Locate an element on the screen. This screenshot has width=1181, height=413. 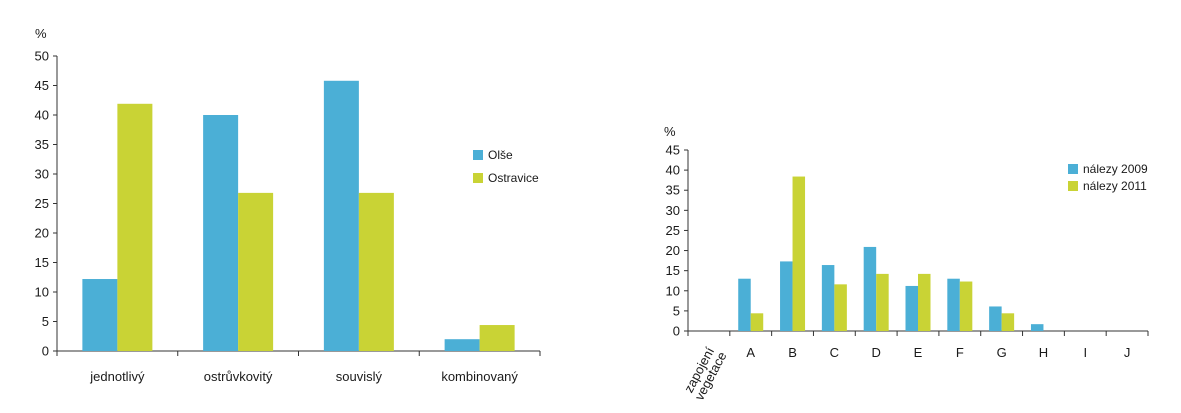
y-tick-label: 50 is located at coordinates (42, 56).